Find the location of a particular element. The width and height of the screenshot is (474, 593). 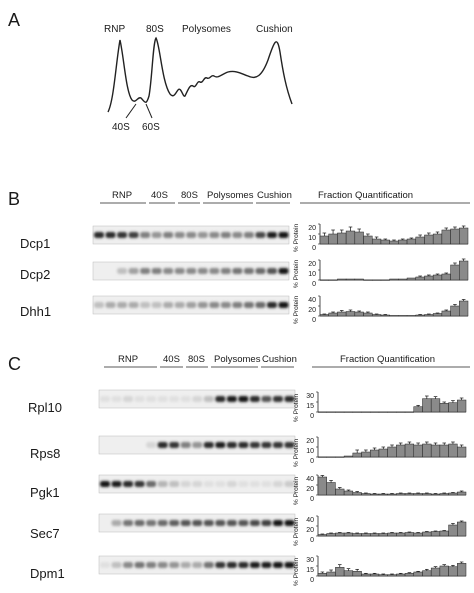

tick-dpm1-zero: 0 is located at coordinates (312, 580).